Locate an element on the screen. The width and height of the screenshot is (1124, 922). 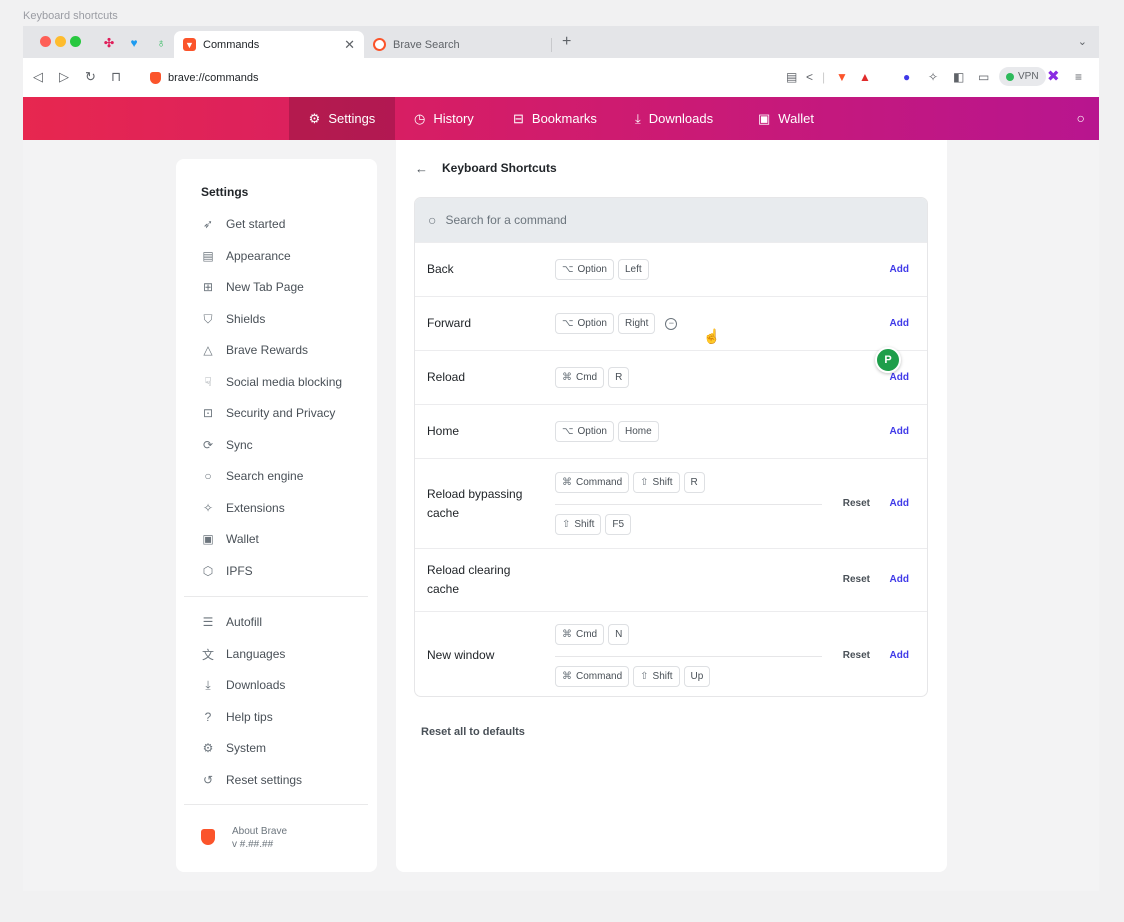
vpn-button: VPN is located at coordinates (1022, 76).